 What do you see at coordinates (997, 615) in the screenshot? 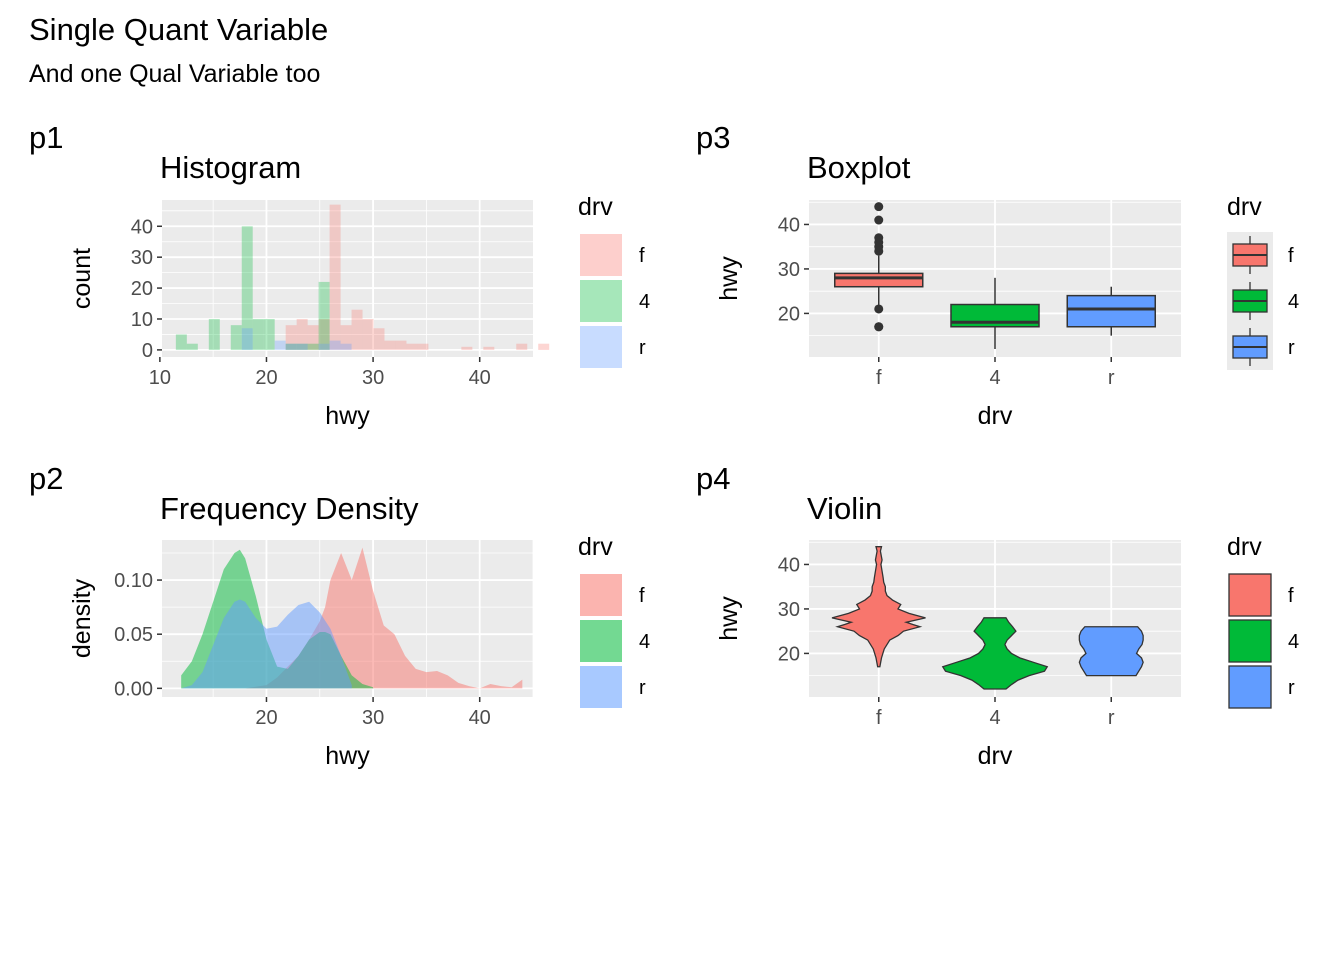
I see `violin-chart: 20 30 40 f 4 r drv hwy p4 Violin drv f 4 r` at bounding box center [997, 615].